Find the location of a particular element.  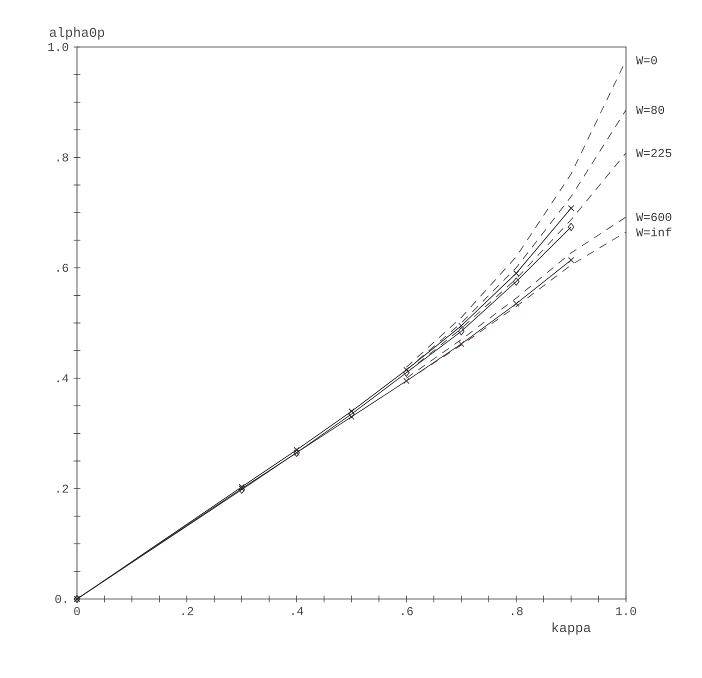

x-axis-title: kappa is located at coordinates (571, 628).